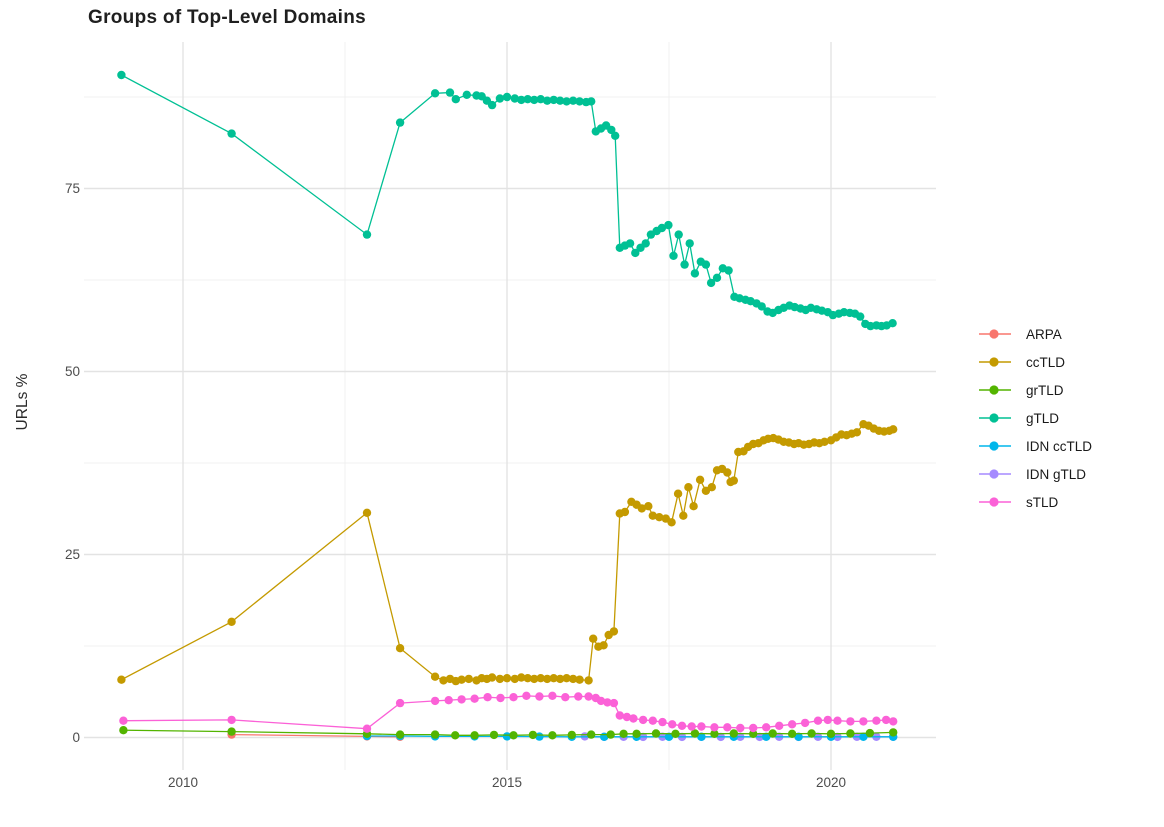 This screenshot has width=1164, height=827. Describe the element at coordinates (183, 782) in the screenshot. I see `x-tick-label: 2010` at that location.